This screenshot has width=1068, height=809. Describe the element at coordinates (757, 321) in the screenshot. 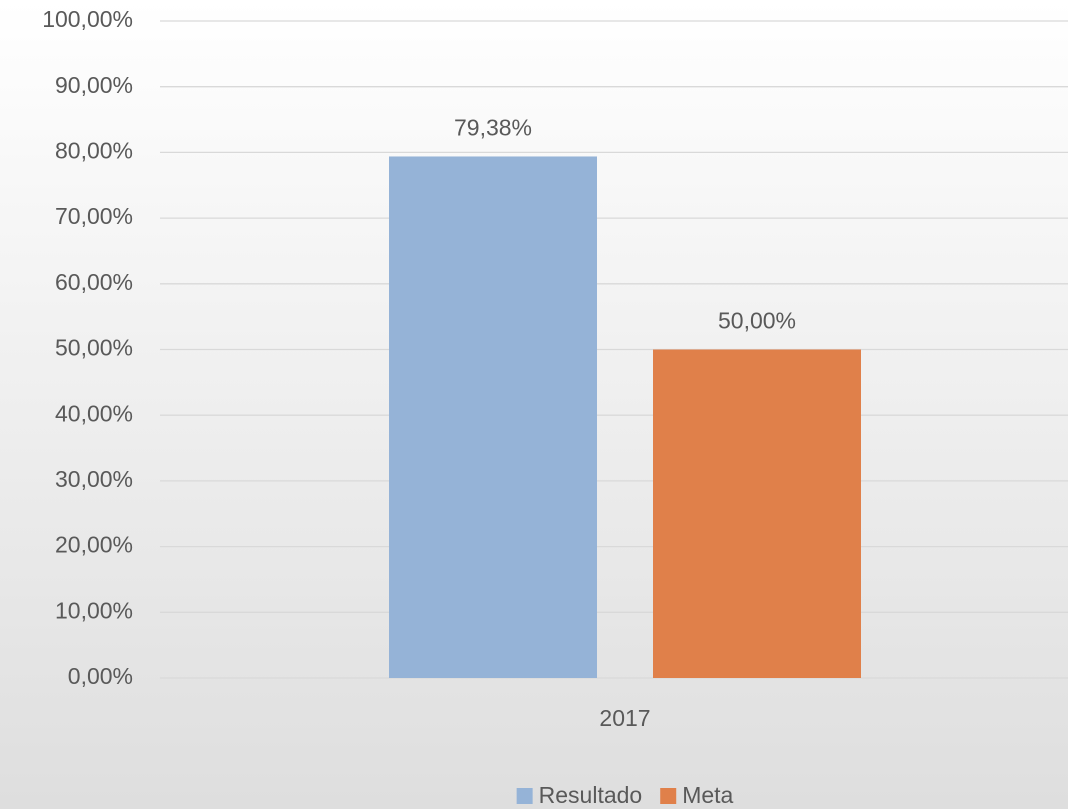

I see `data-label: 50,00%` at that location.